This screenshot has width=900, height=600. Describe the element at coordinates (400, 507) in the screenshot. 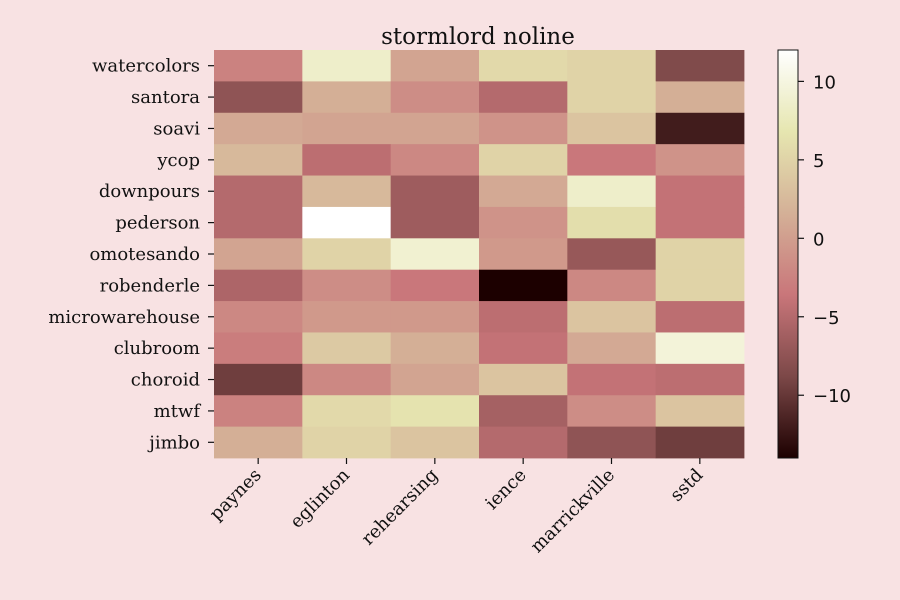

I see `x-tick-label: rehearsing` at that location.